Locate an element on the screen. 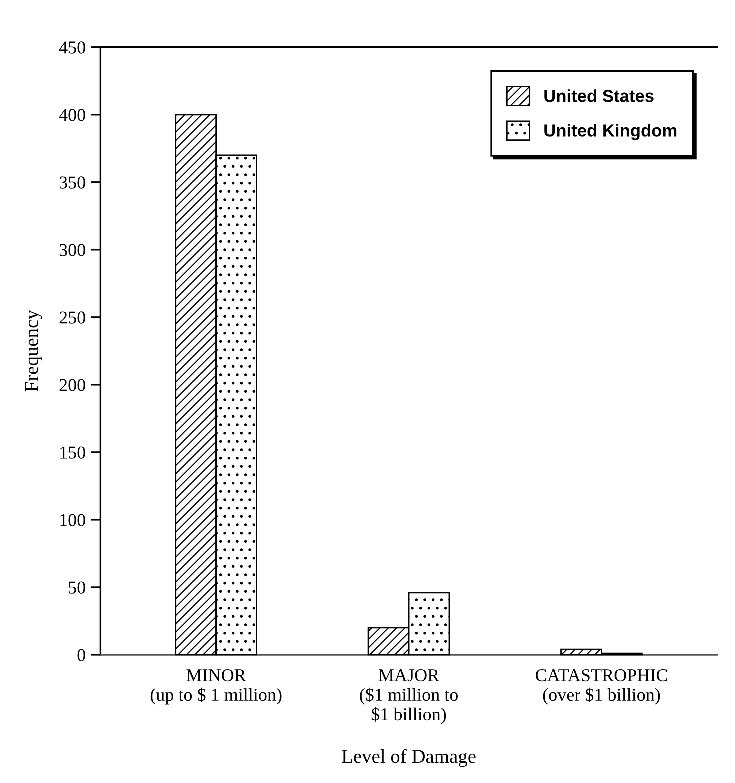  x-axis-title: Level of Damage is located at coordinates (409, 758).